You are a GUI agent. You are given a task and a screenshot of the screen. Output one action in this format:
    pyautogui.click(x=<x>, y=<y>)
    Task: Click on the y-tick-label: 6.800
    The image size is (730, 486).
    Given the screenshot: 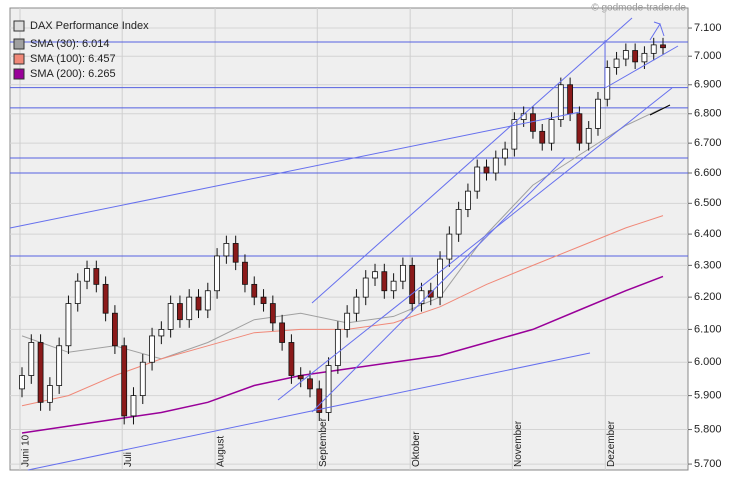 What is the action you would take?
    pyautogui.click(x=708, y=114)
    